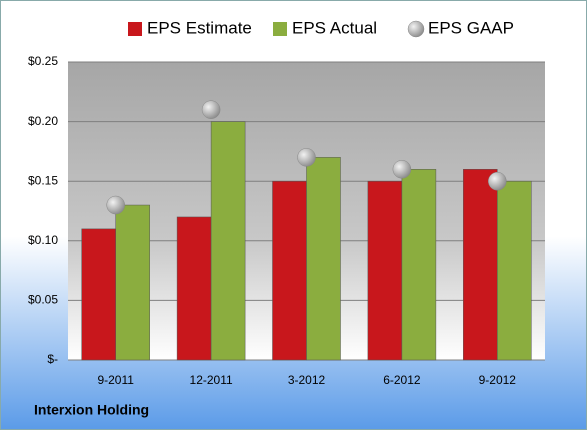 Image resolution: width=587 pixels, height=430 pixels. I want to click on x-tick-label: 3-2012, so click(307, 380).